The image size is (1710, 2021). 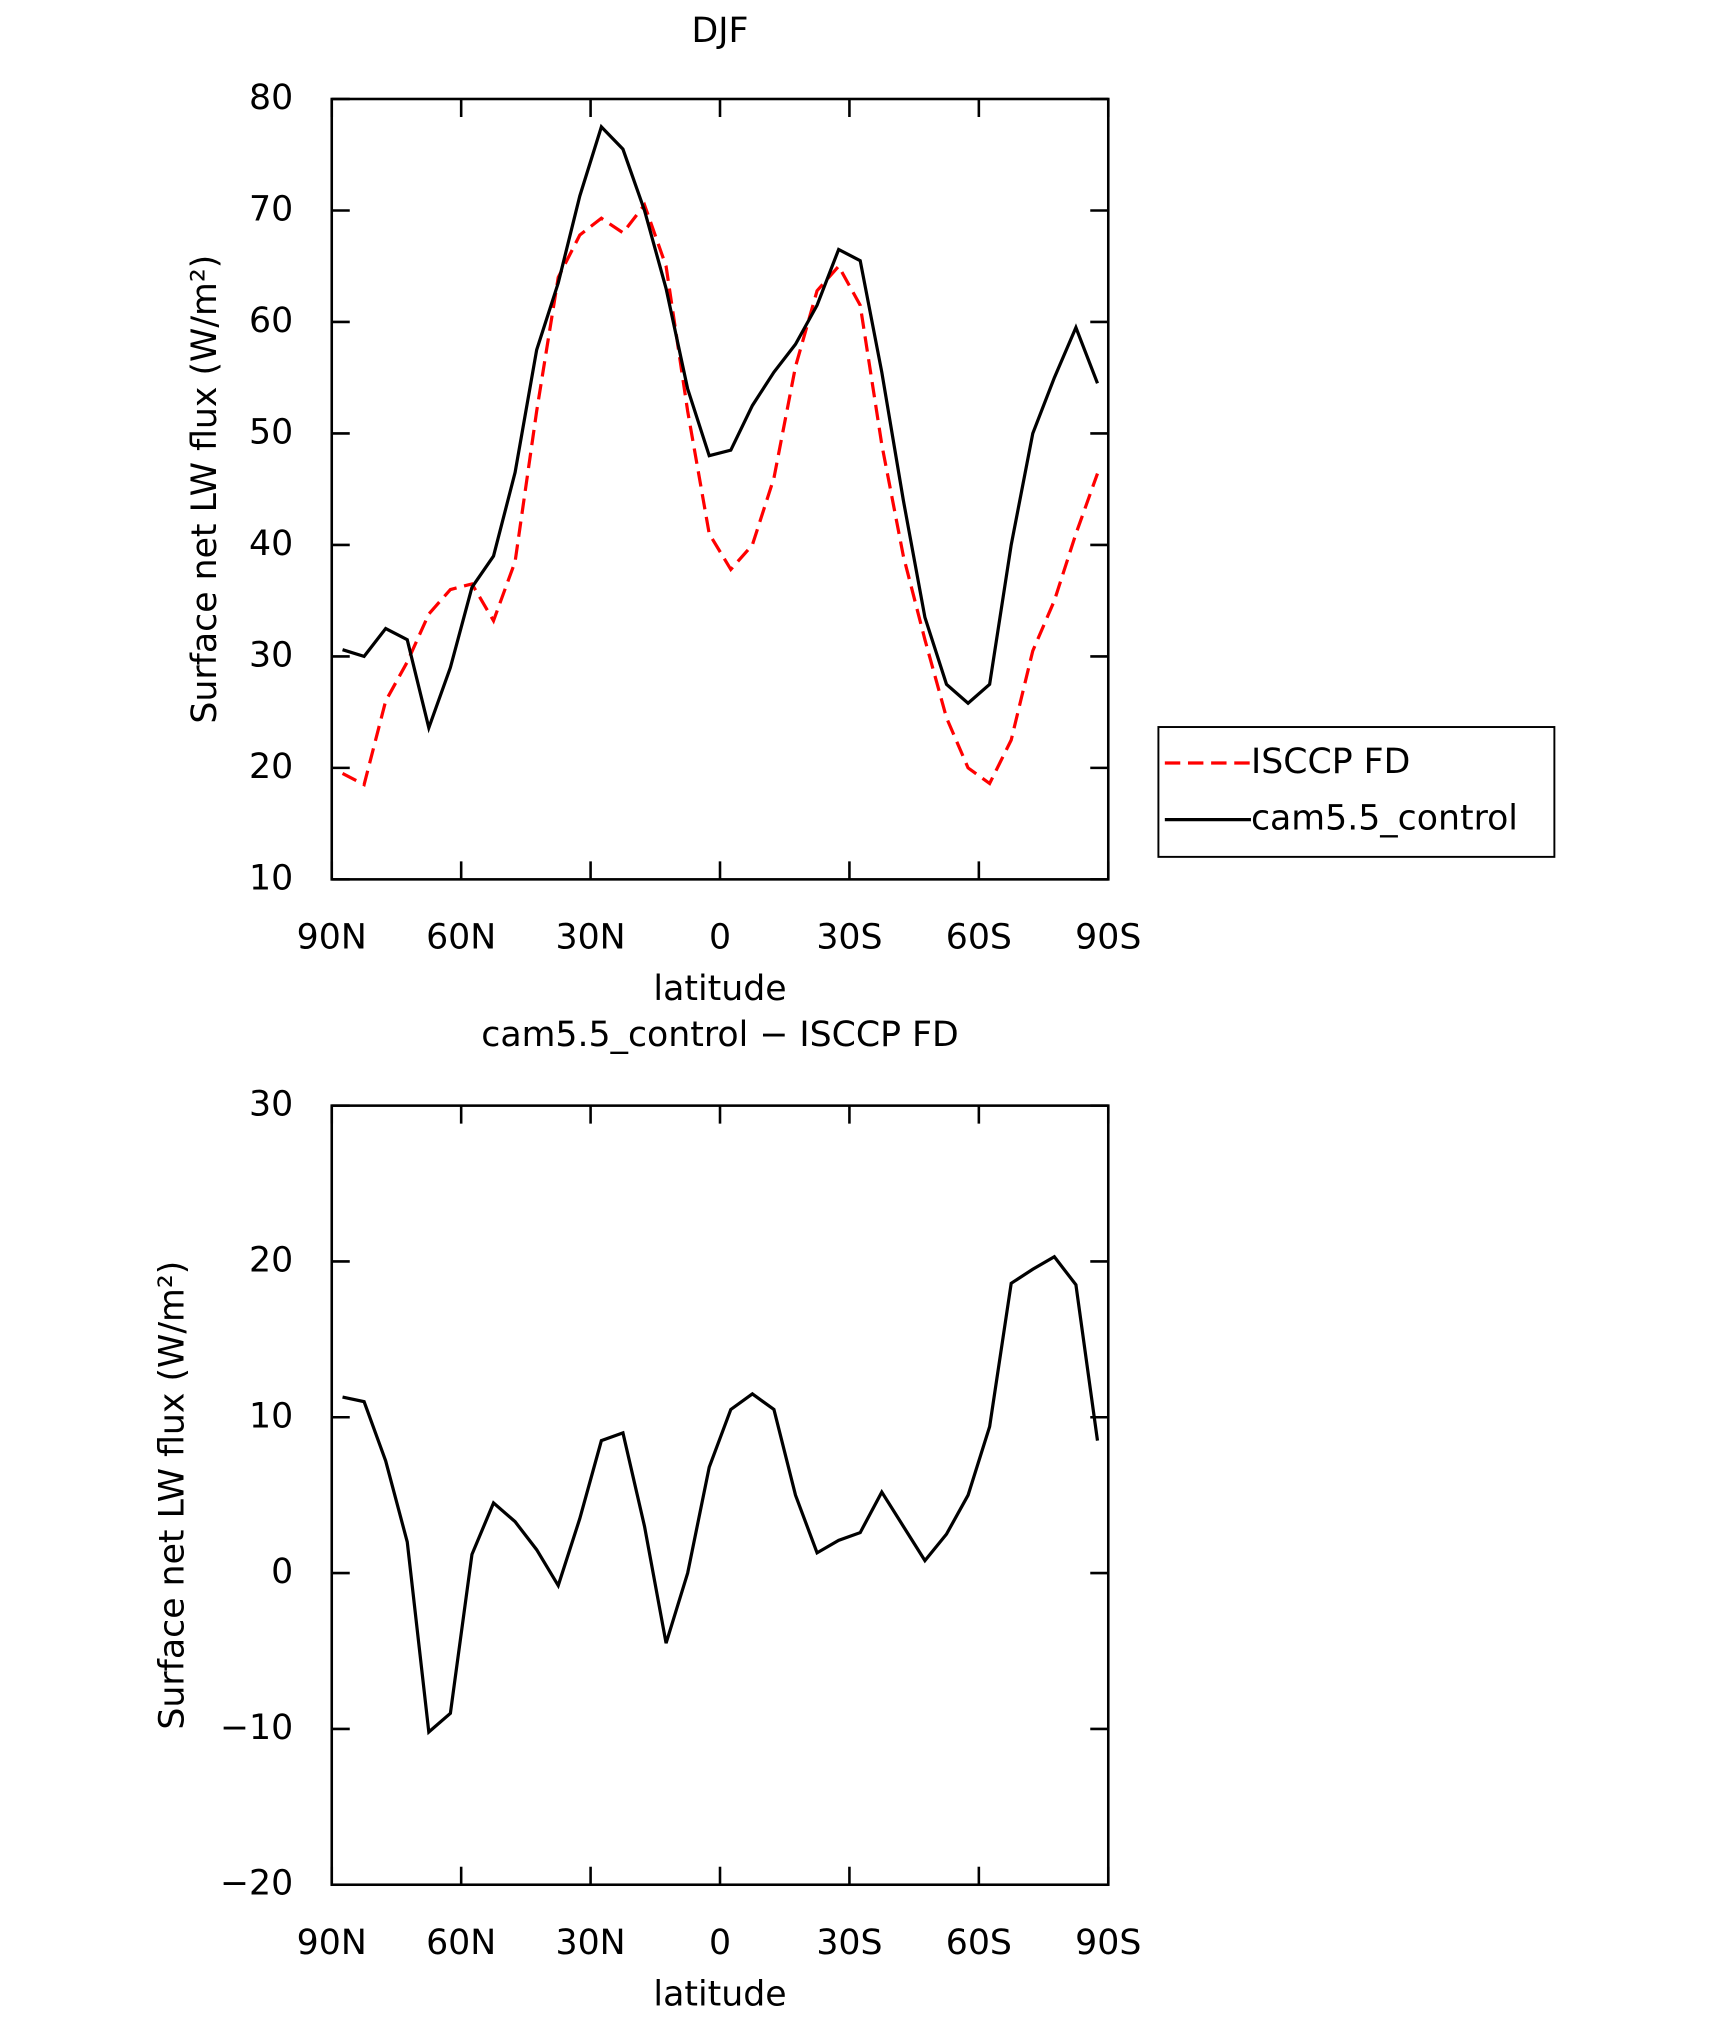 I want to click on y-tick-label: −20, so click(x=256, y=1884).